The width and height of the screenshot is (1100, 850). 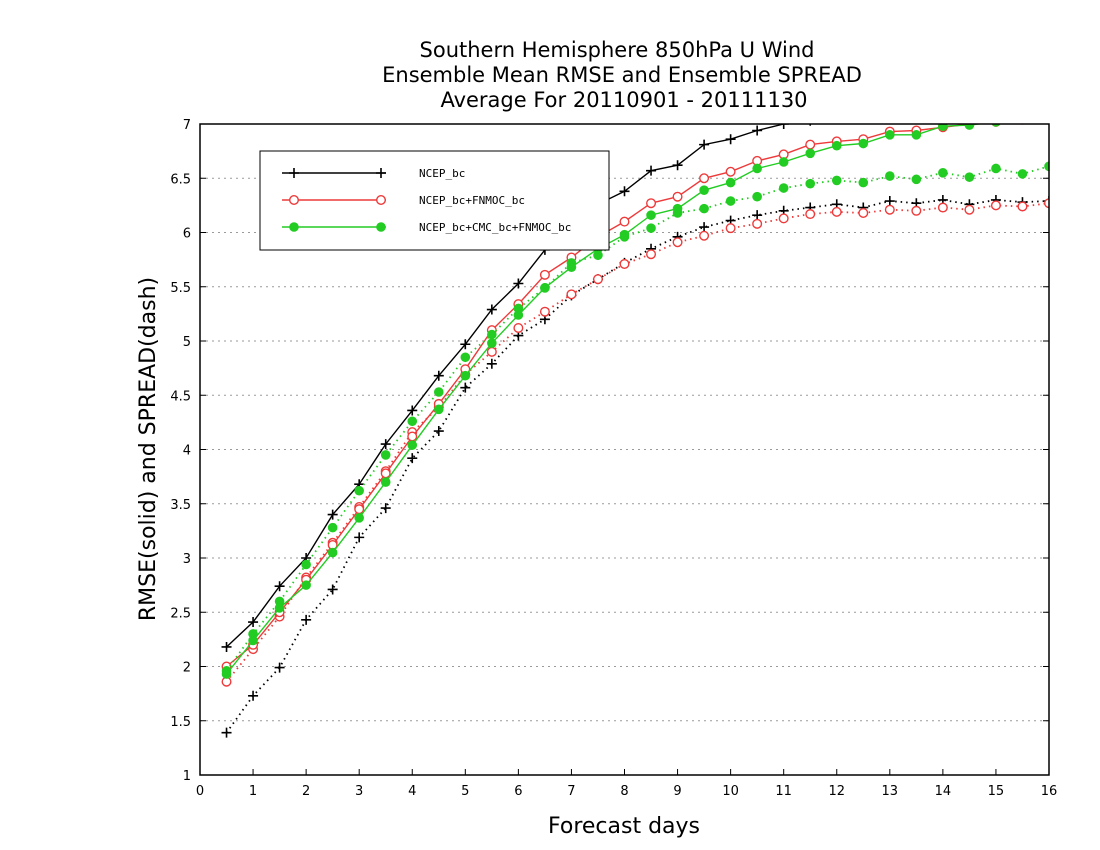 I want to click on x-tick-label: 15, so click(x=996, y=791).